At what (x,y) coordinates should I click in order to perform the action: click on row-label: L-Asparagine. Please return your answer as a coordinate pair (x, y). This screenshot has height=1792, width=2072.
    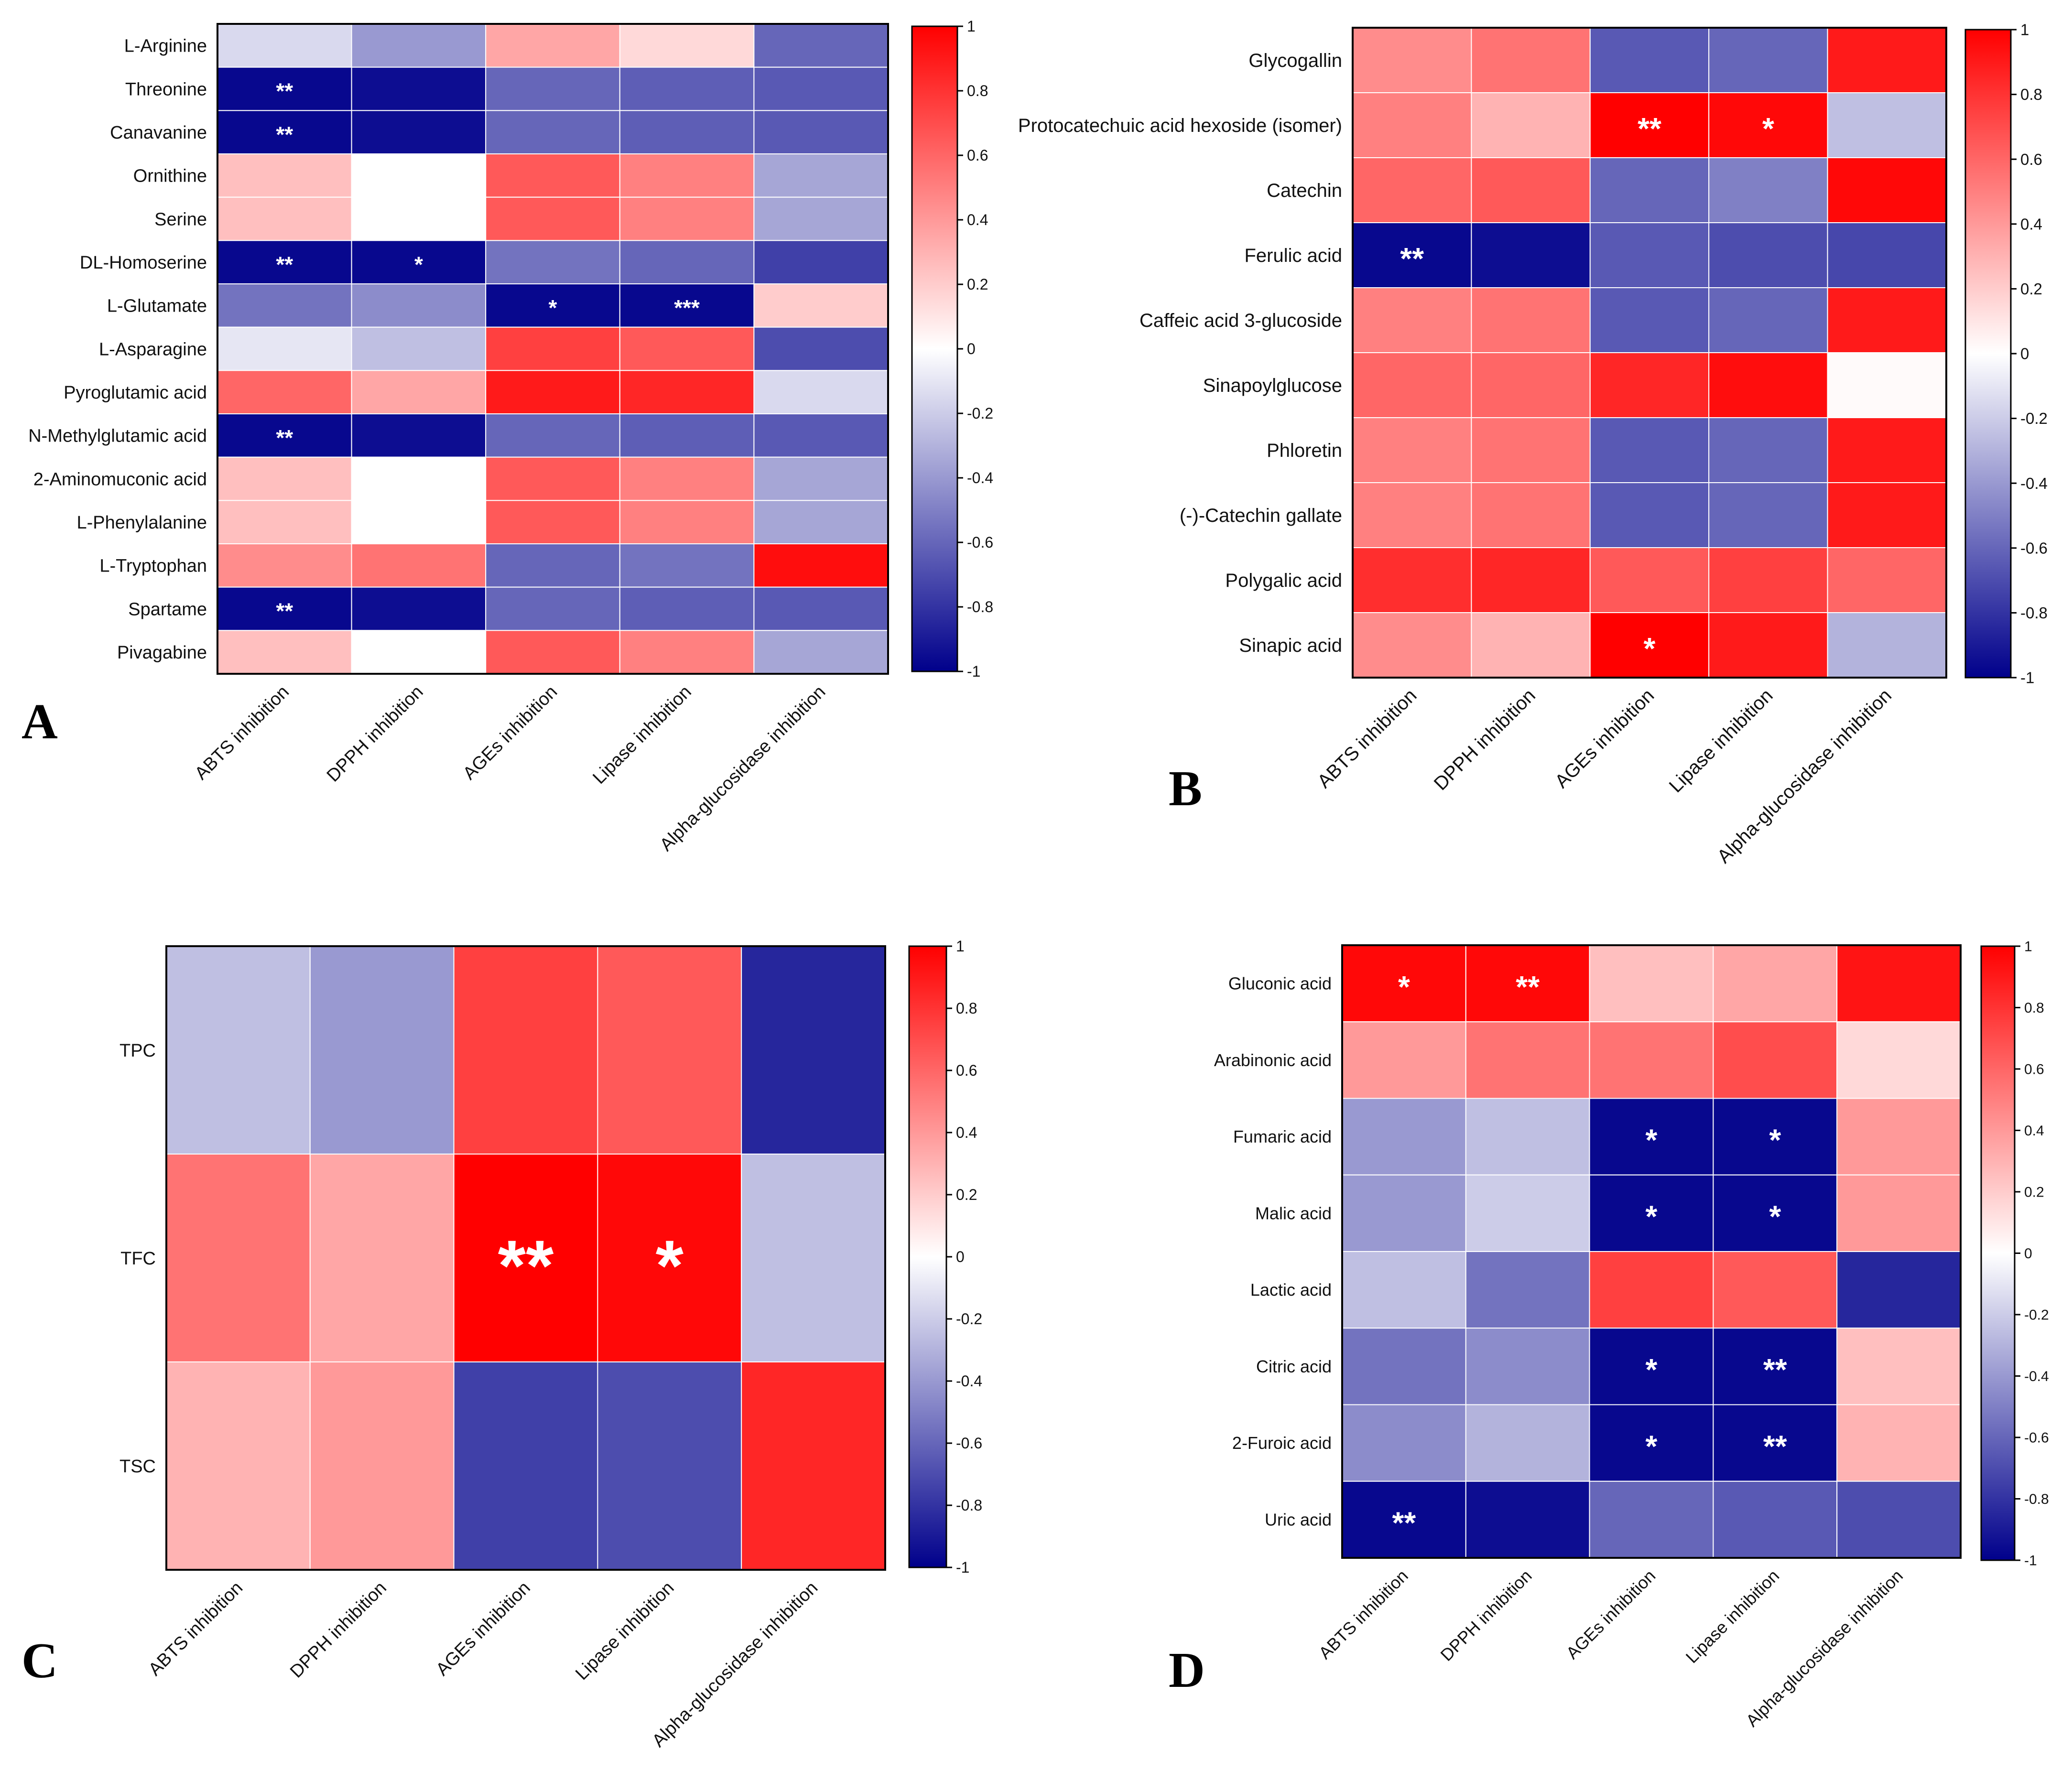
    Looking at the image, I should click on (153, 349).